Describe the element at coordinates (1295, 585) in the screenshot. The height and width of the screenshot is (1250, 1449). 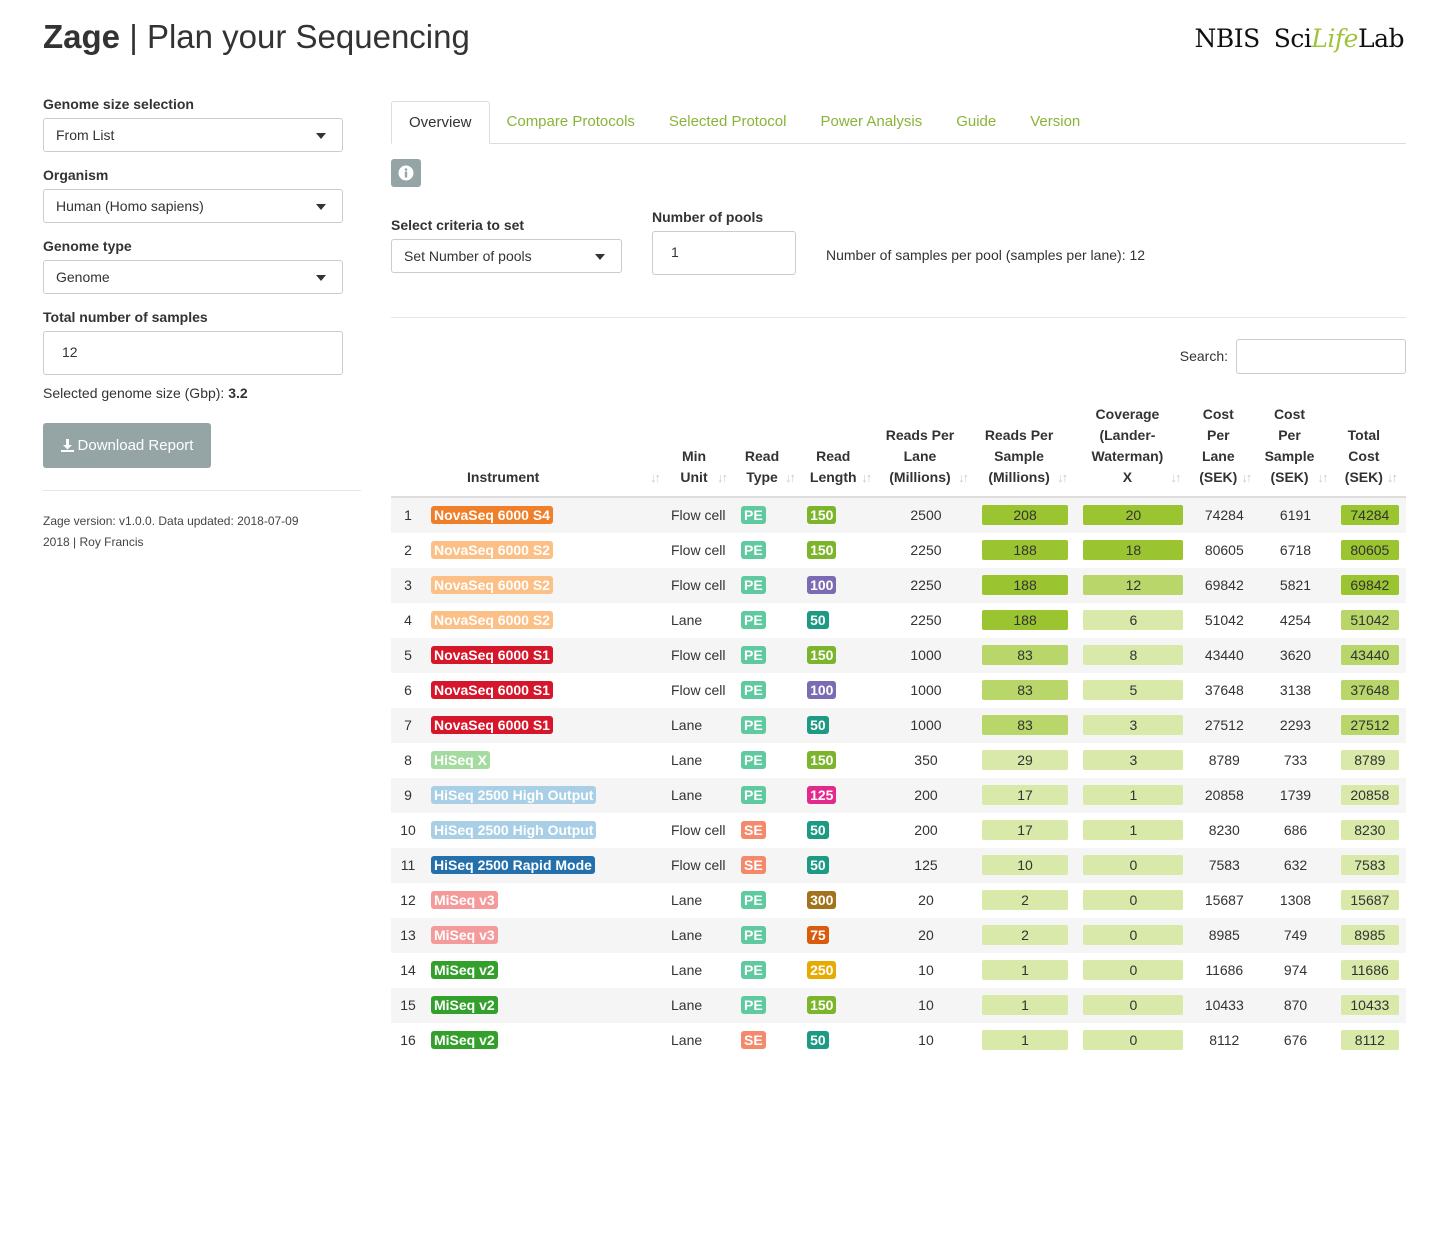
I see `cost-per-sample-cell: 5821` at that location.